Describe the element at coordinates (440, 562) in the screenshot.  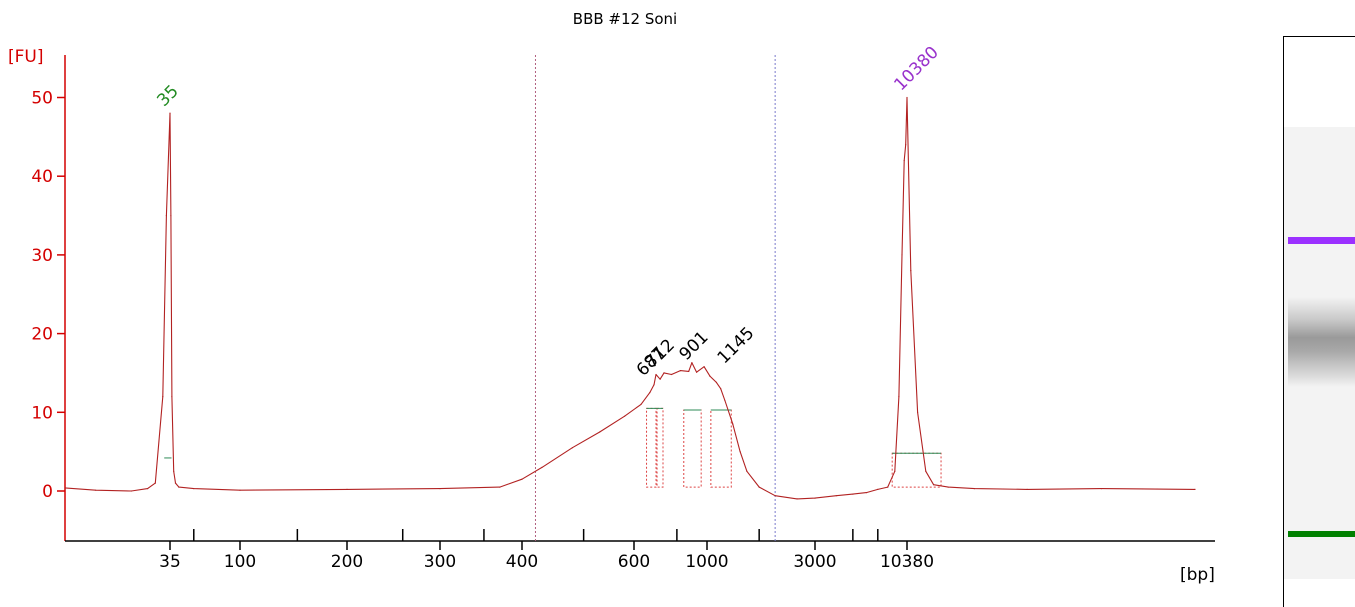
I see `x-tick-label: 300` at that location.